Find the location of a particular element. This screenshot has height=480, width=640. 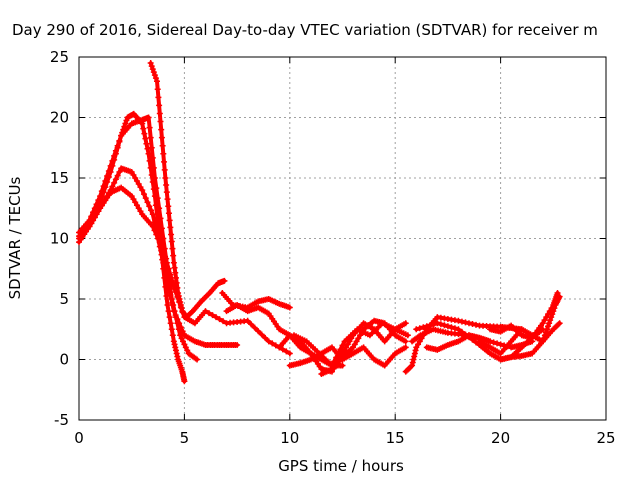

x-tick-label: 5 is located at coordinates (185, 438).